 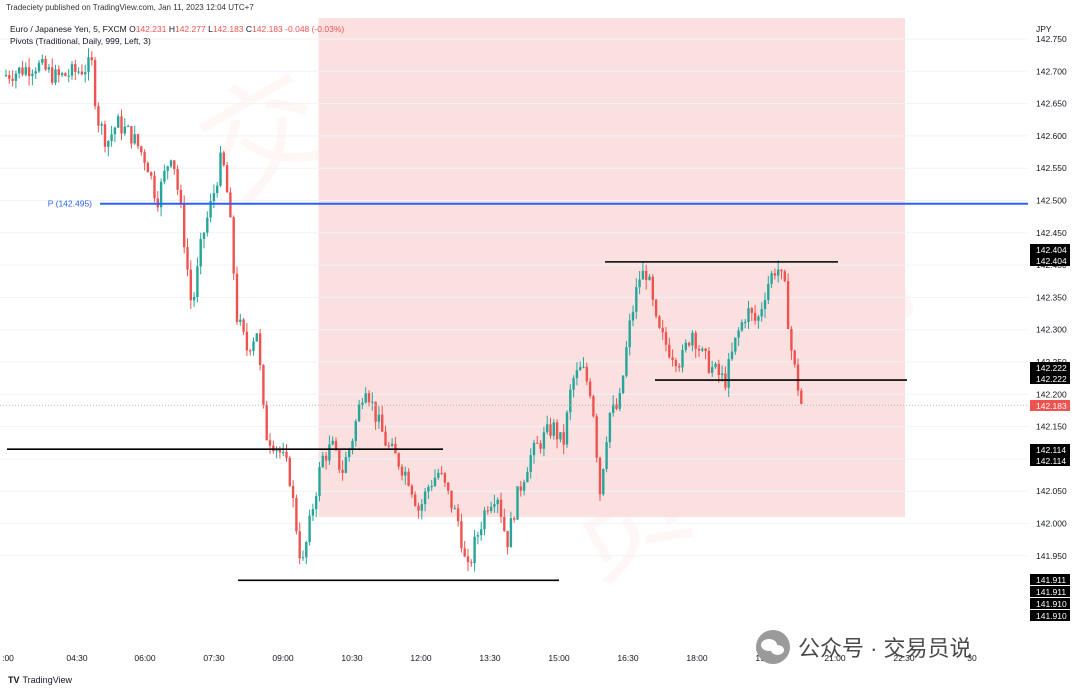 What do you see at coordinates (1051, 406) in the screenshot?
I see `price-axis-tag-label: 142.183` at bounding box center [1051, 406].